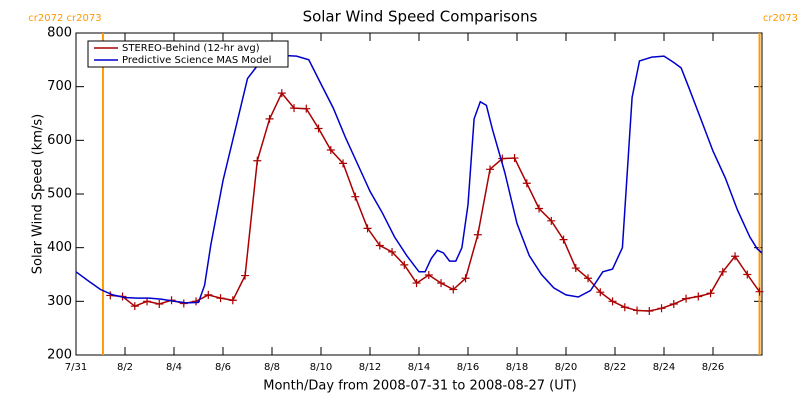 Image resolution: width=800 pixels, height=400 pixels. Describe the element at coordinates (191, 48) in the screenshot. I see `legend-label: STEREO-Behind (12-hr avg)` at that location.